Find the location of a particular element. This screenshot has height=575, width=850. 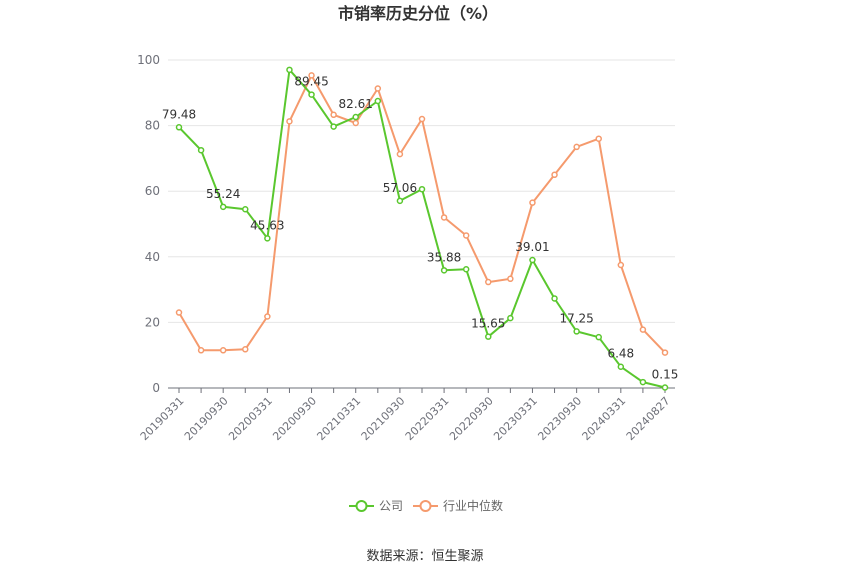

data-label: 57.06 is located at coordinates (400, 188).